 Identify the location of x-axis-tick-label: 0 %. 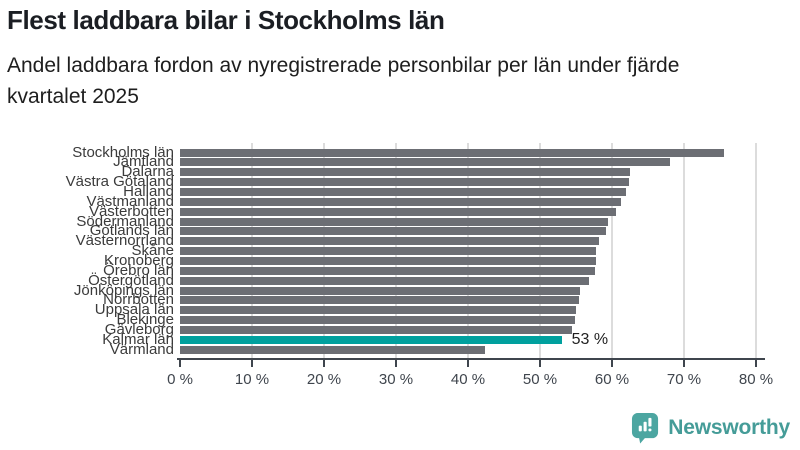
(180, 379).